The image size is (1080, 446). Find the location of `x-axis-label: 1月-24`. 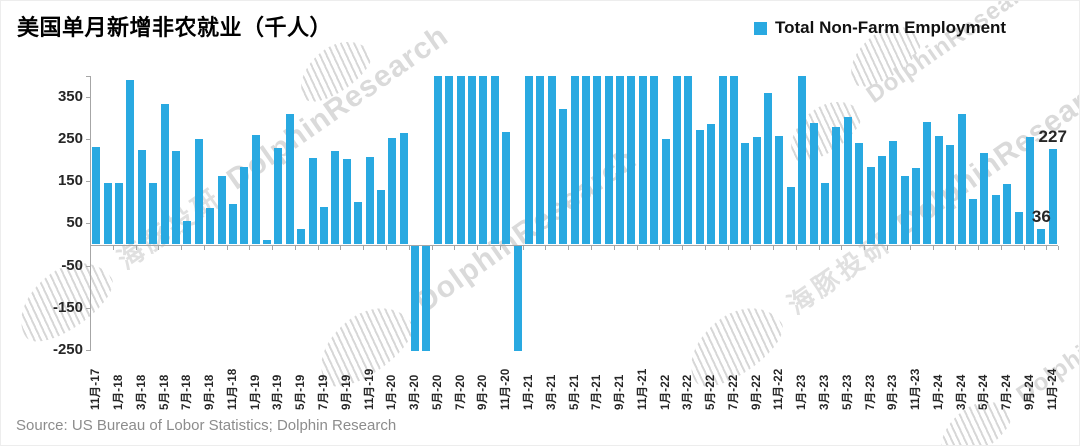

x-axis-label: 1月-24 is located at coordinates (938, 392).